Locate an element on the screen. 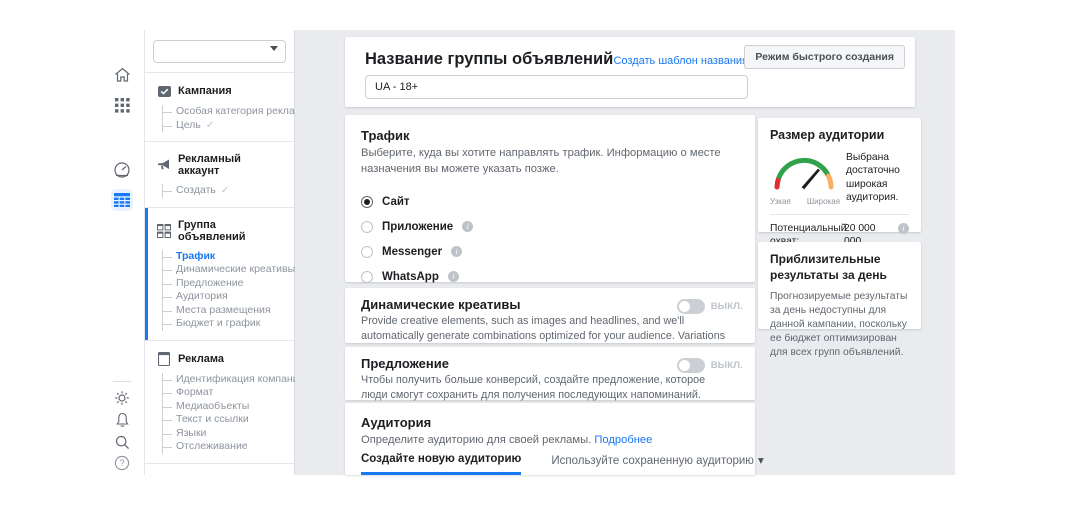  sidebar-section-campaign: Кампания Особая категория рекламы Цель is located at coordinates (234, 107).